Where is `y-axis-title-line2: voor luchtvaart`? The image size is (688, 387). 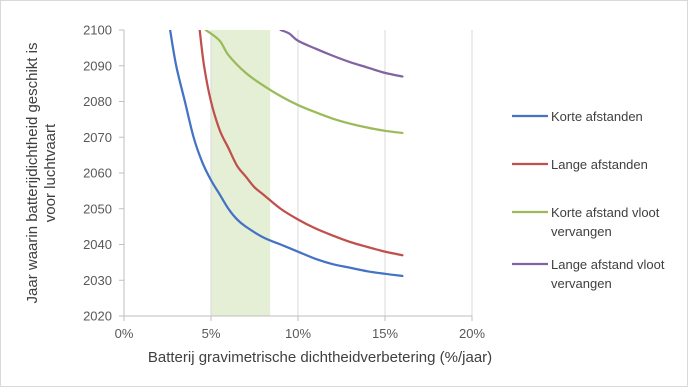
y-axis-title-line2: voor luchtvaart is located at coordinates (50, 172).